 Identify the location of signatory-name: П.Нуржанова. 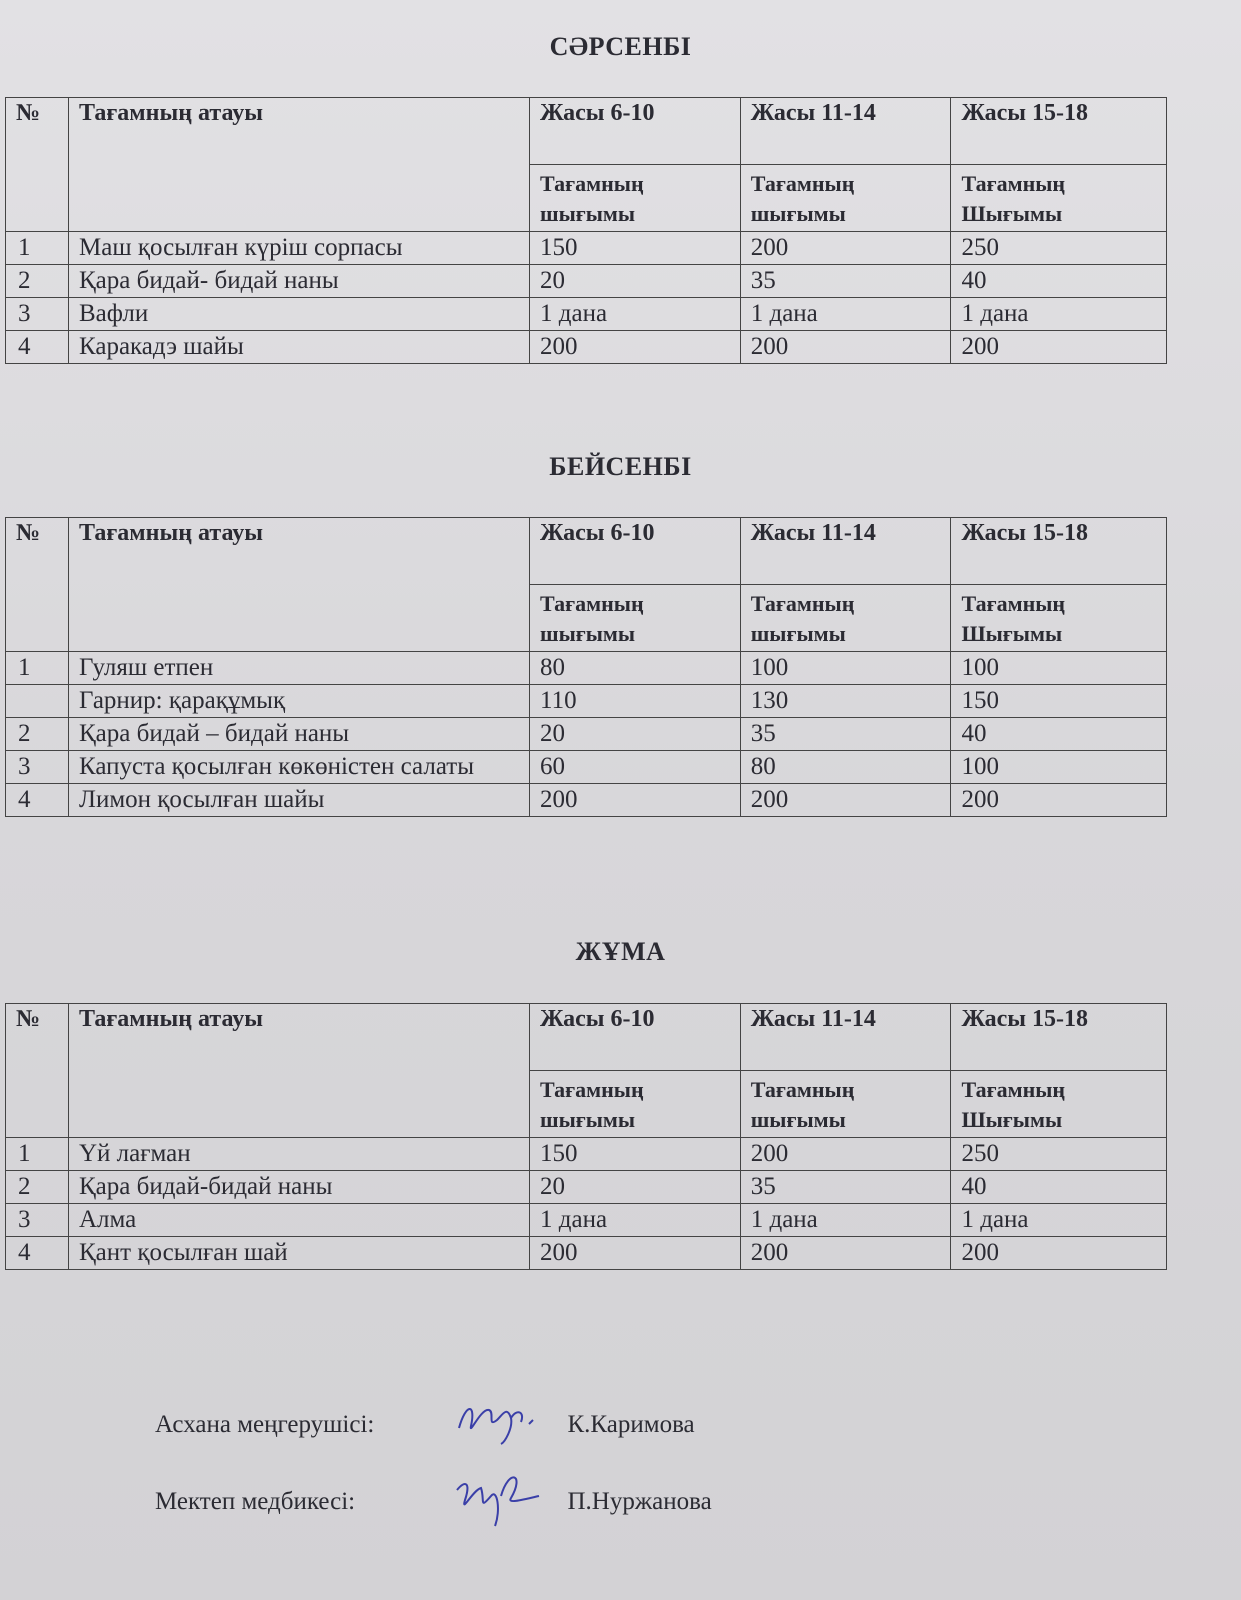
(639, 1502).